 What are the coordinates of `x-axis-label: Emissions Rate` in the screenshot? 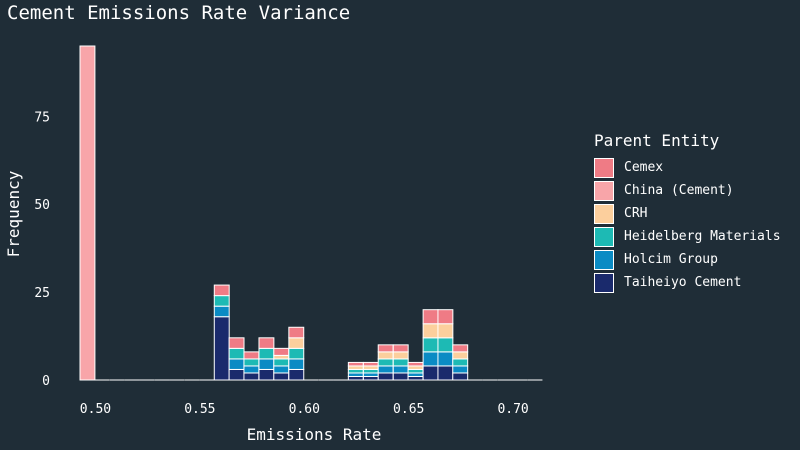 It's located at (314, 434).